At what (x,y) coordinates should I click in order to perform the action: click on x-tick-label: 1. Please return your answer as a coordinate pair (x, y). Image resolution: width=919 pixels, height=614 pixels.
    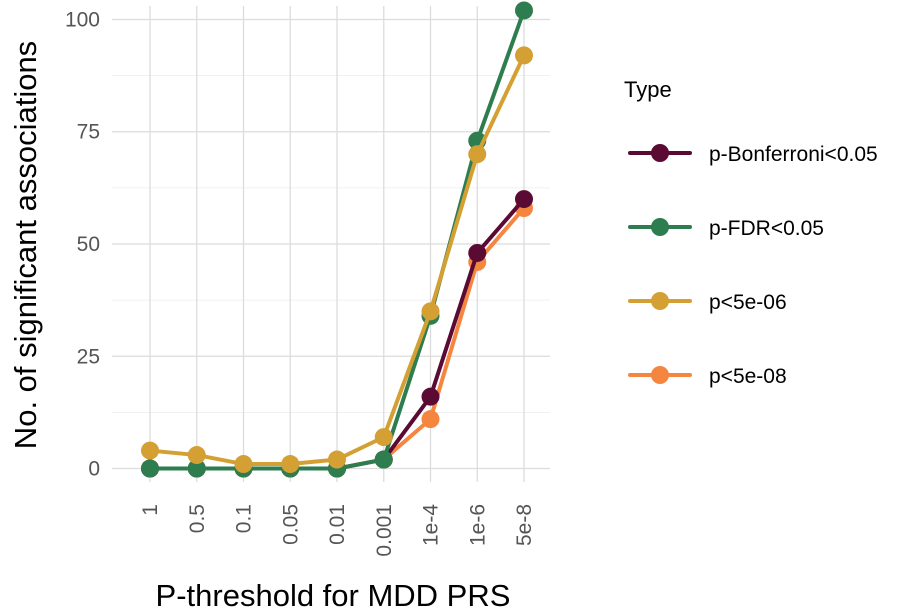
    Looking at the image, I should click on (150, 510).